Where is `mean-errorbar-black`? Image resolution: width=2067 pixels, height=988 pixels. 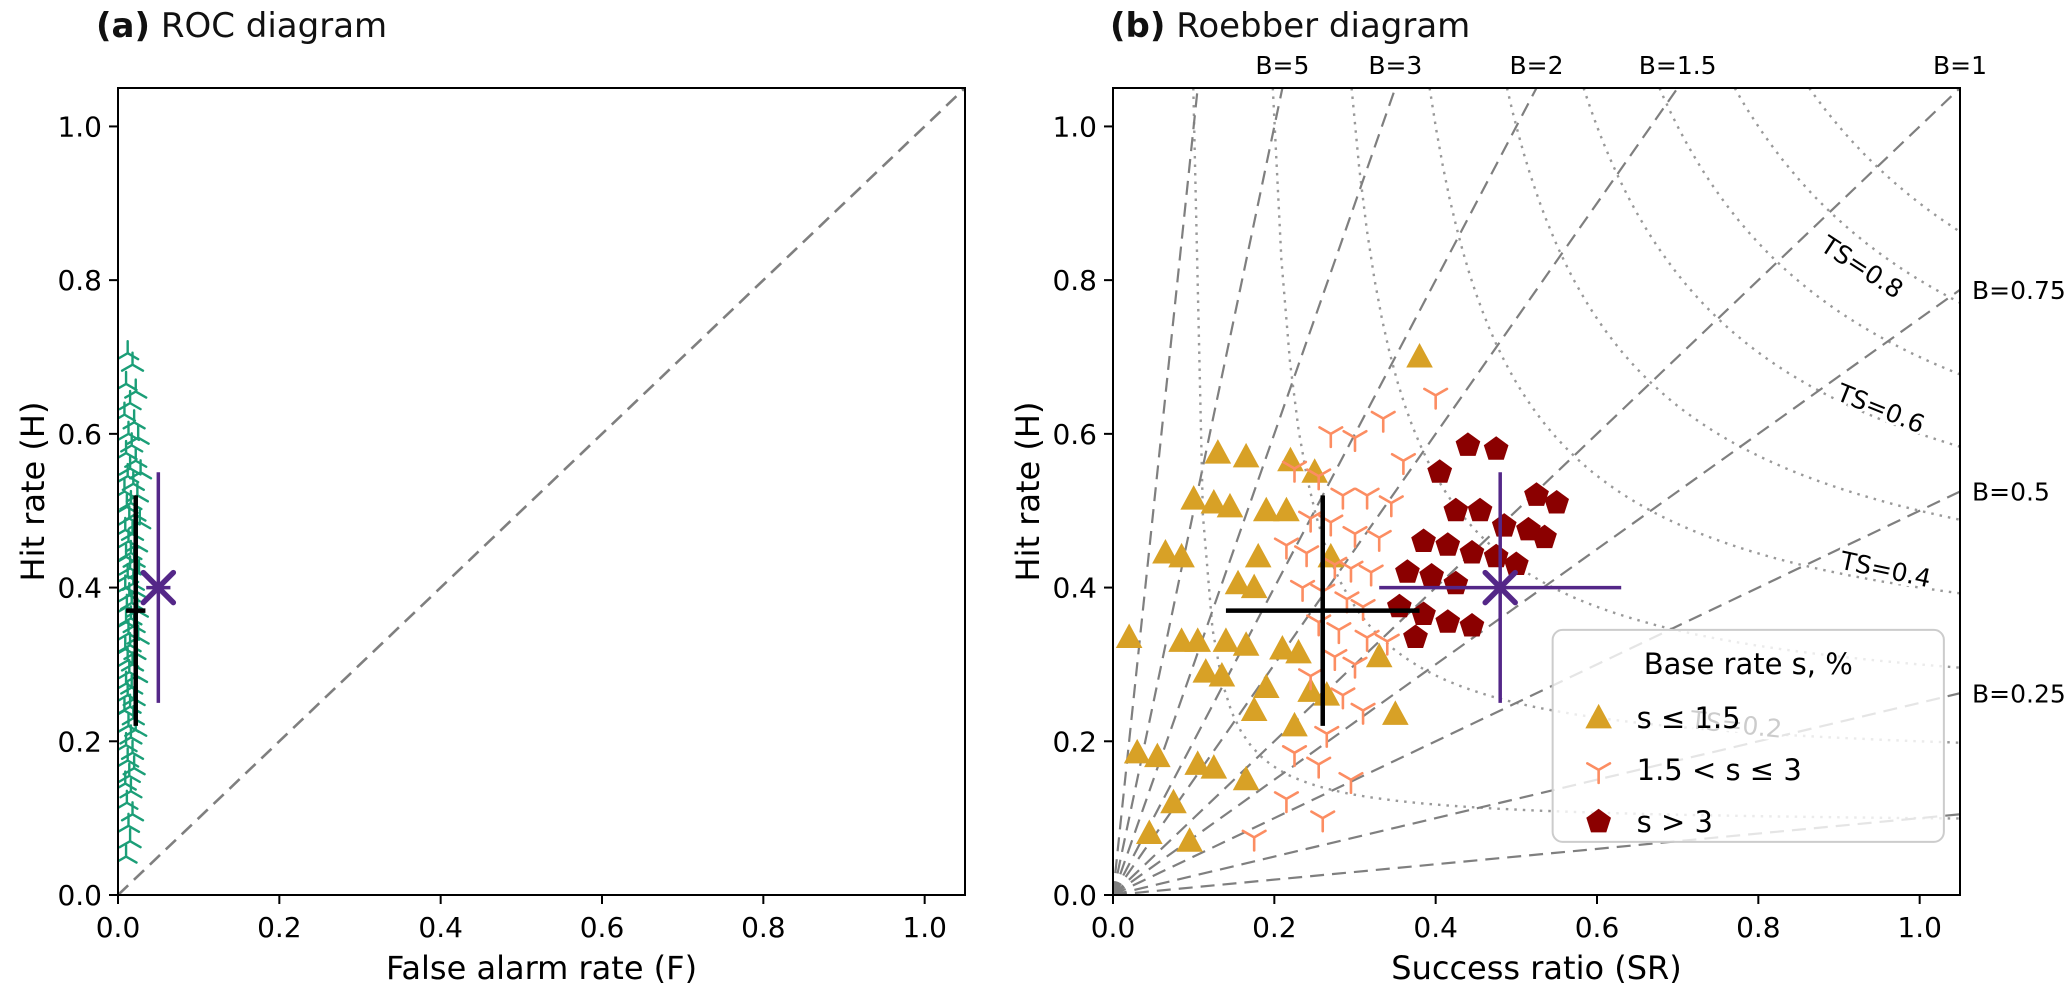
mean-errorbar-black is located at coordinates (136, 610).